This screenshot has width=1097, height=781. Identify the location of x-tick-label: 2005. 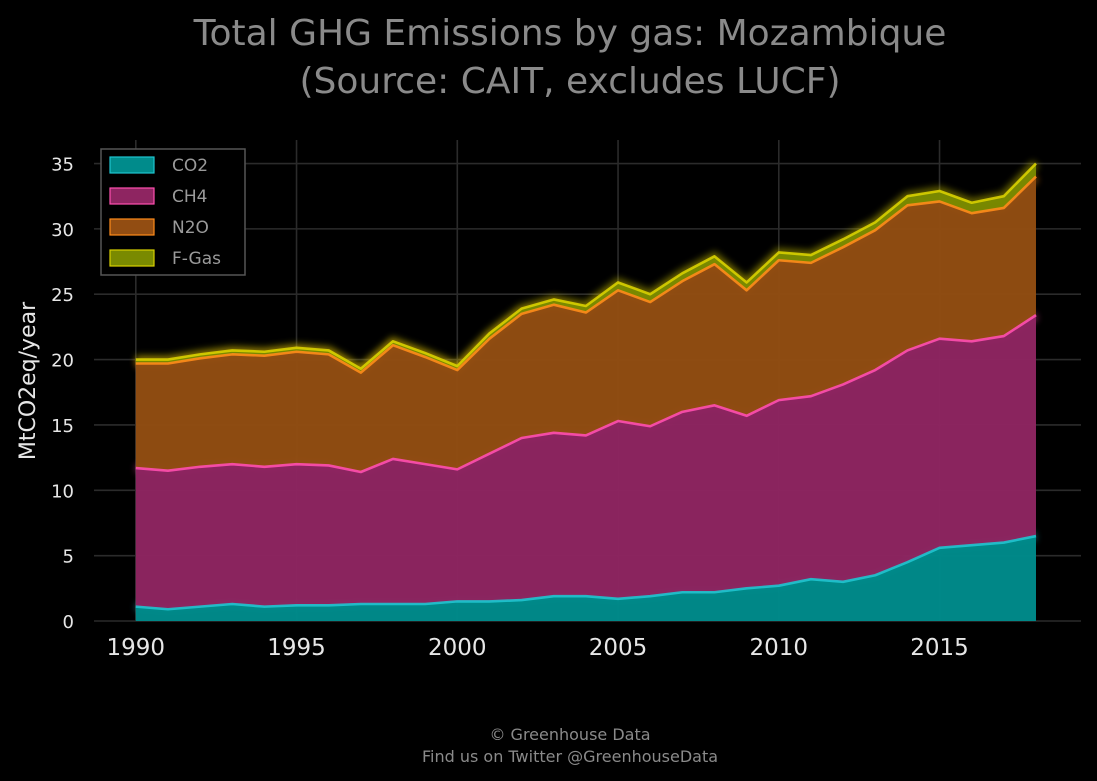
(618, 648).